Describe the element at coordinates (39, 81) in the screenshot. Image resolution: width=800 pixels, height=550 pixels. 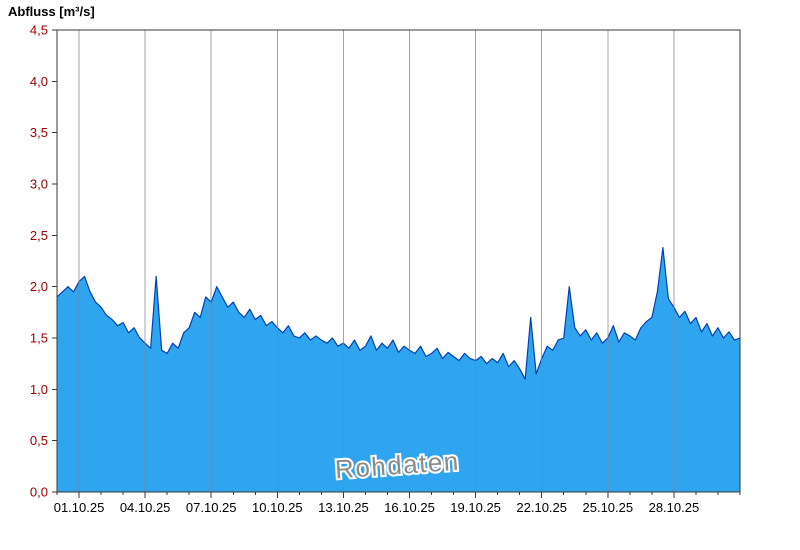
I see `y-tick-label: 4,0` at that location.